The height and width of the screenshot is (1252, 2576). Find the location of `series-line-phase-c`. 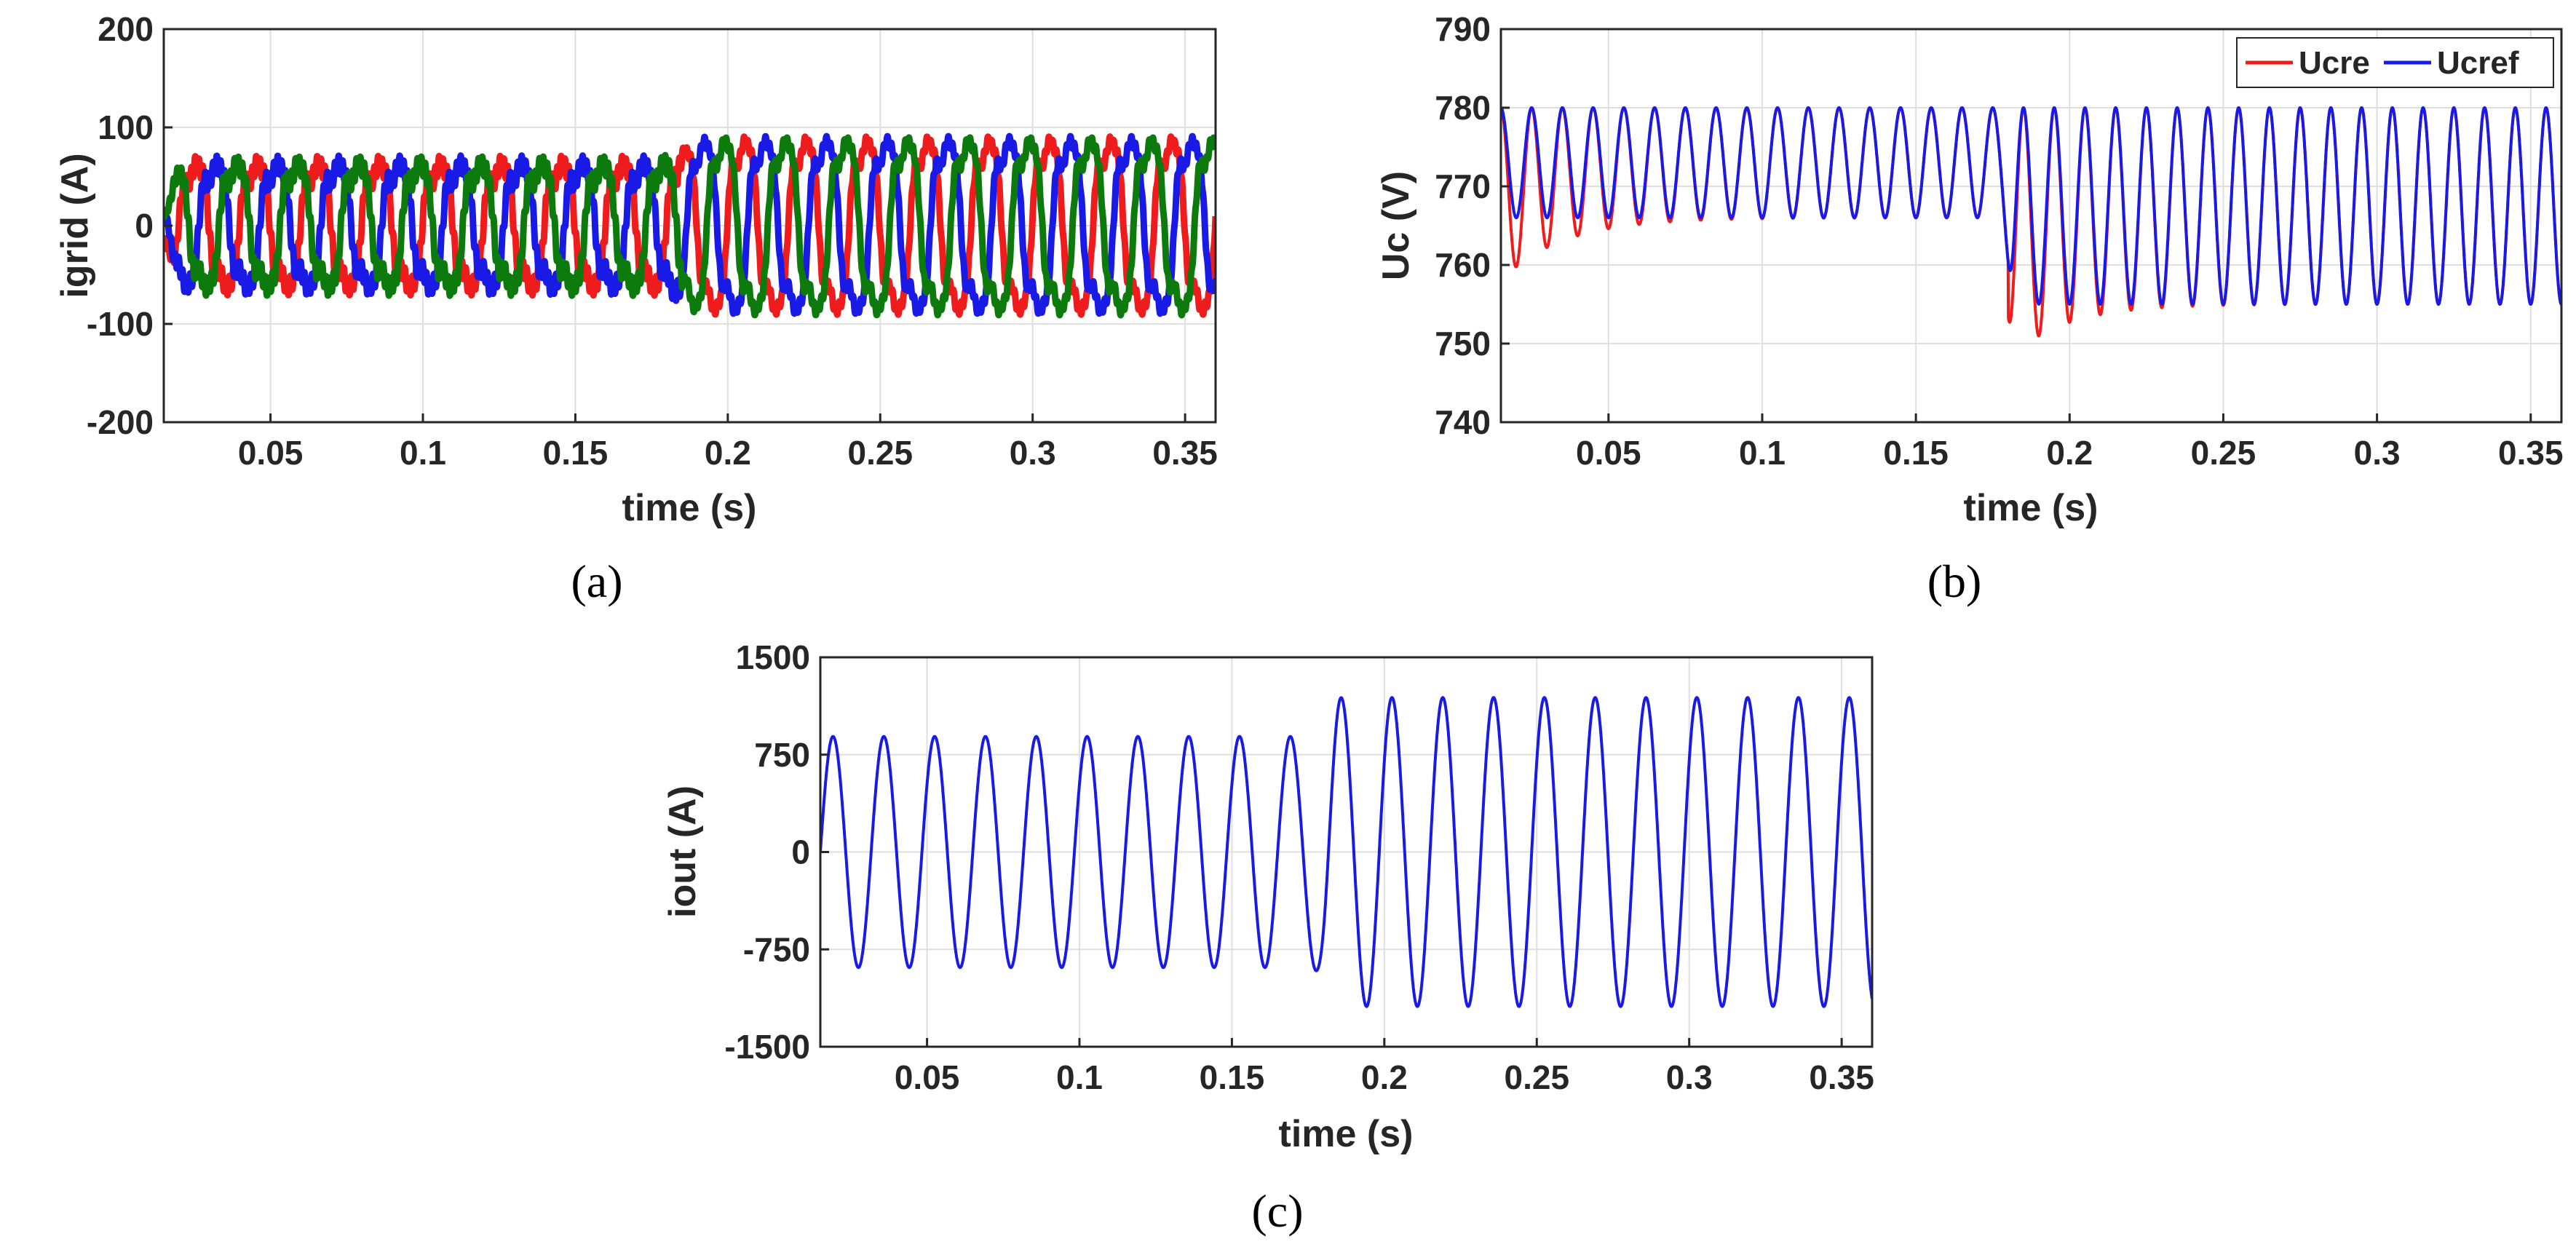

series-line-phase-c is located at coordinates (690, 226).